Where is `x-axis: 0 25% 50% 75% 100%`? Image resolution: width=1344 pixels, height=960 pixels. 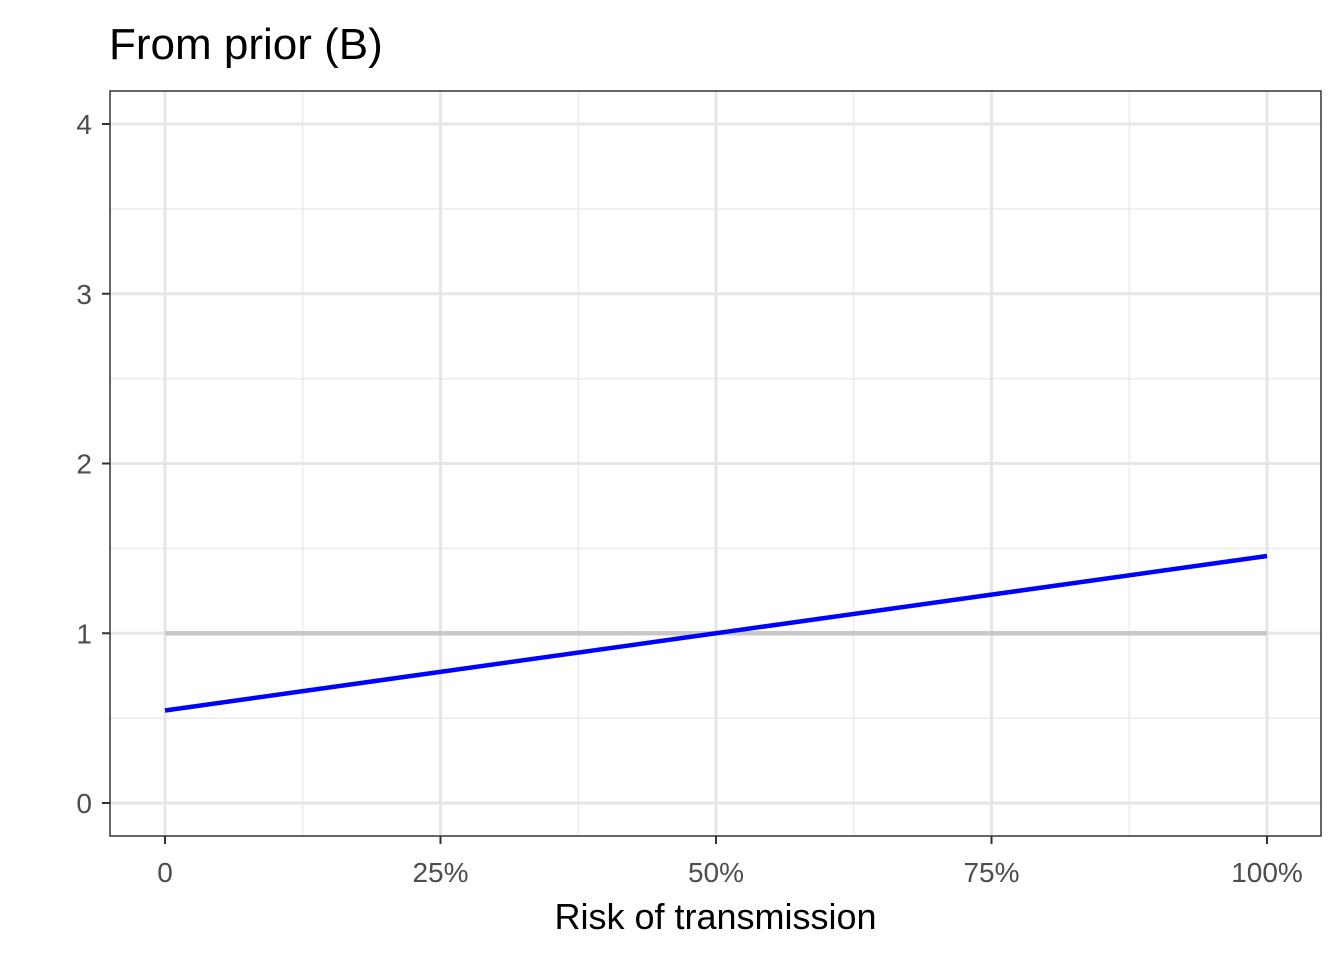 x-axis: 0 25% 50% 75% 100% is located at coordinates (730, 862).